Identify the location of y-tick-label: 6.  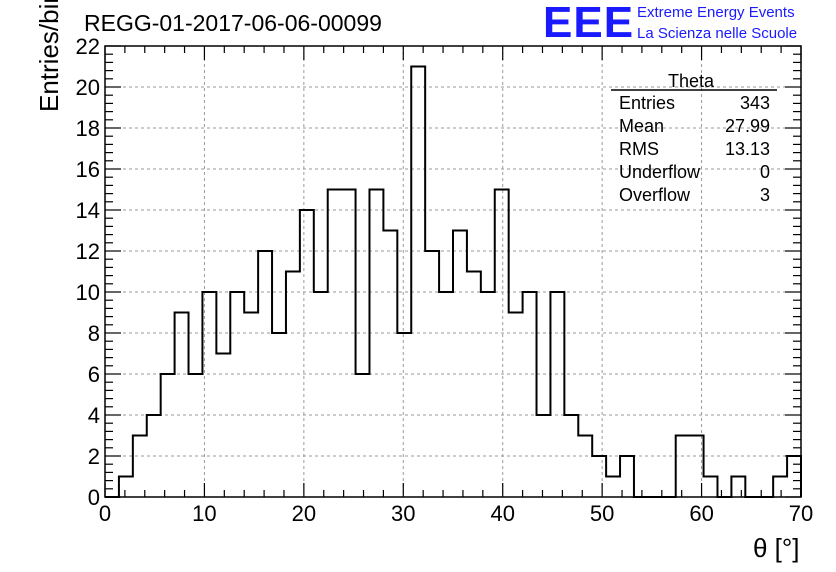
(94, 374).